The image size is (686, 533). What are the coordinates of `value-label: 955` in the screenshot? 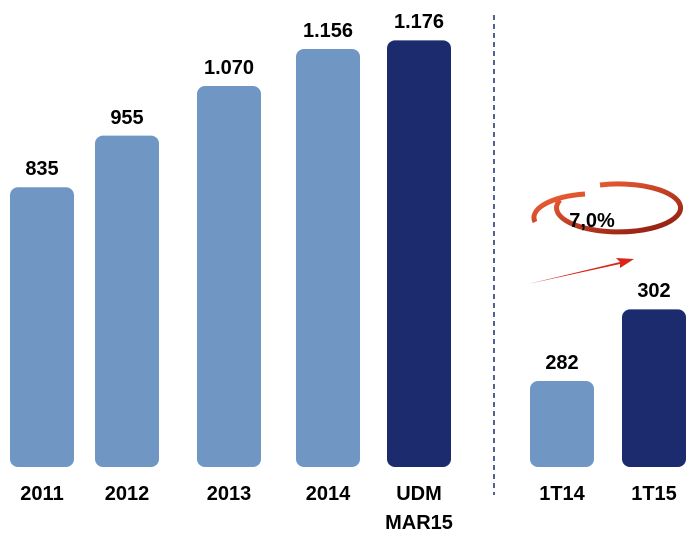 It's located at (127, 117).